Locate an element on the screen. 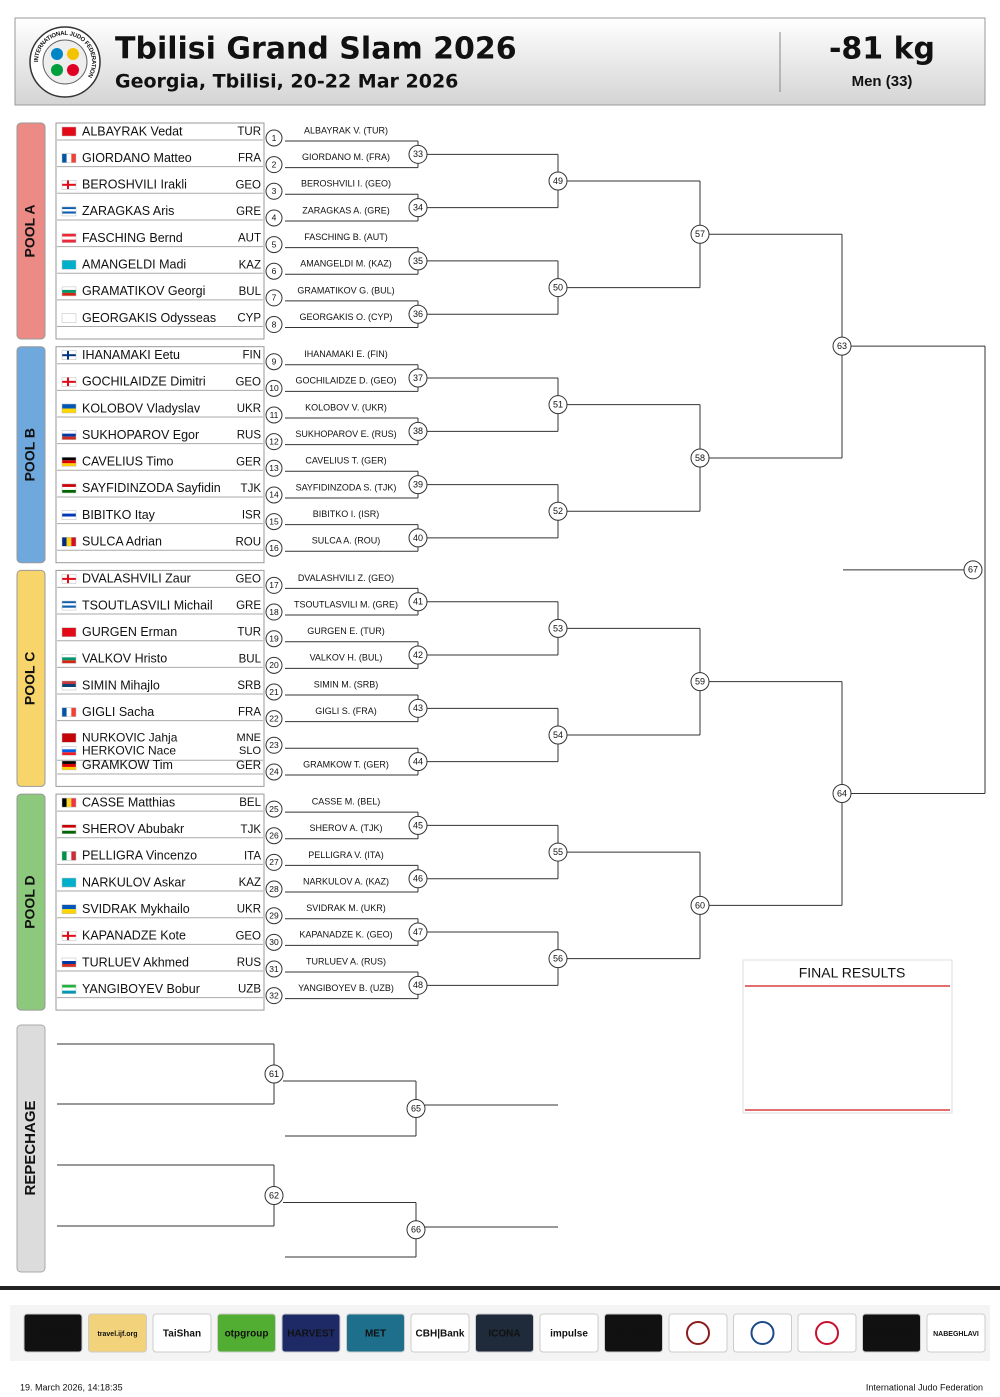  athlete-name: GURGEN Erman is located at coordinates (129, 632).